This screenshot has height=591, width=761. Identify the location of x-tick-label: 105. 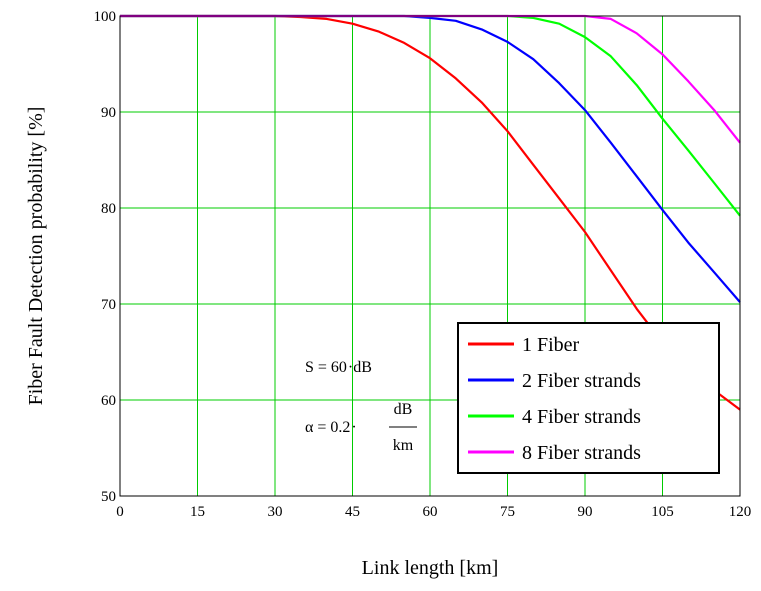
(662, 512).